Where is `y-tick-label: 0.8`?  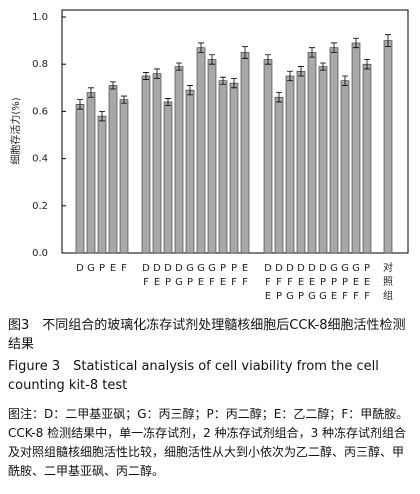 y-tick-label: 0.8 is located at coordinates (40, 64).